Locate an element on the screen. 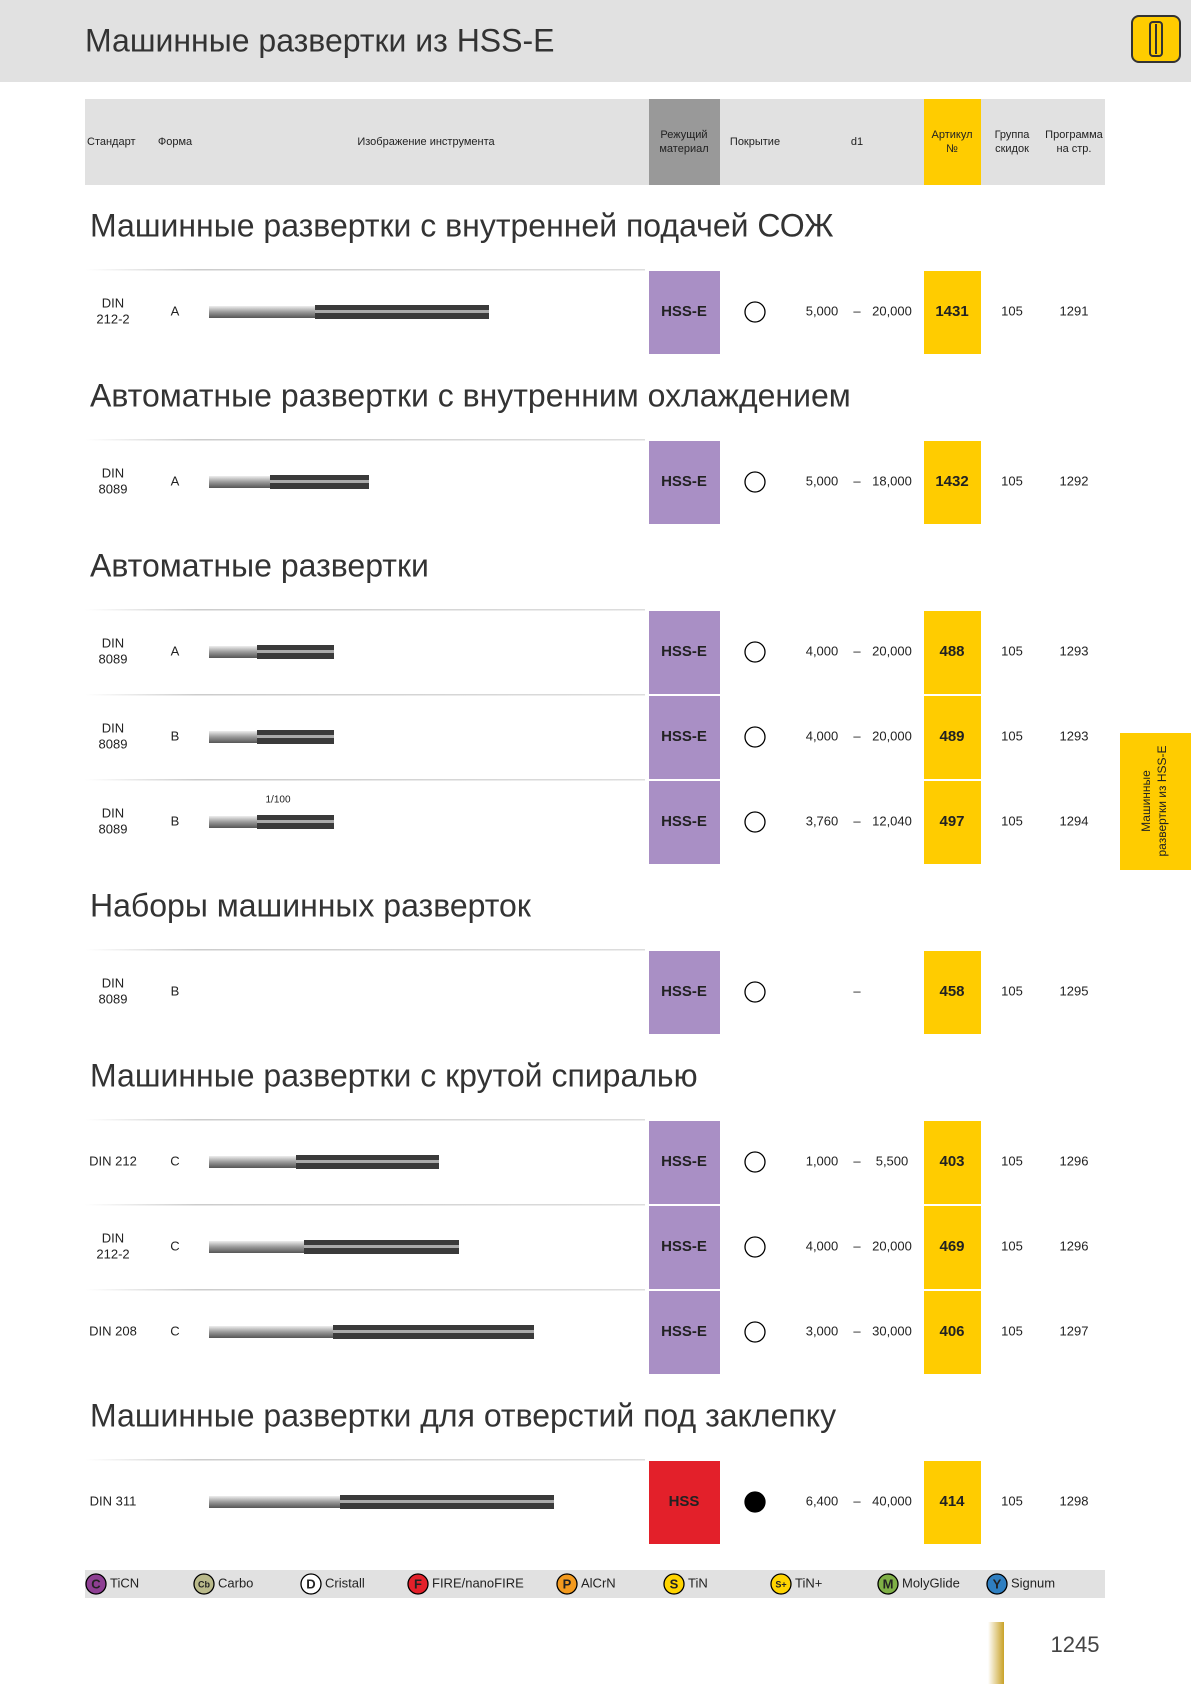 The image size is (1191, 1684). page-number: 1245 is located at coordinates (1075, 1644).